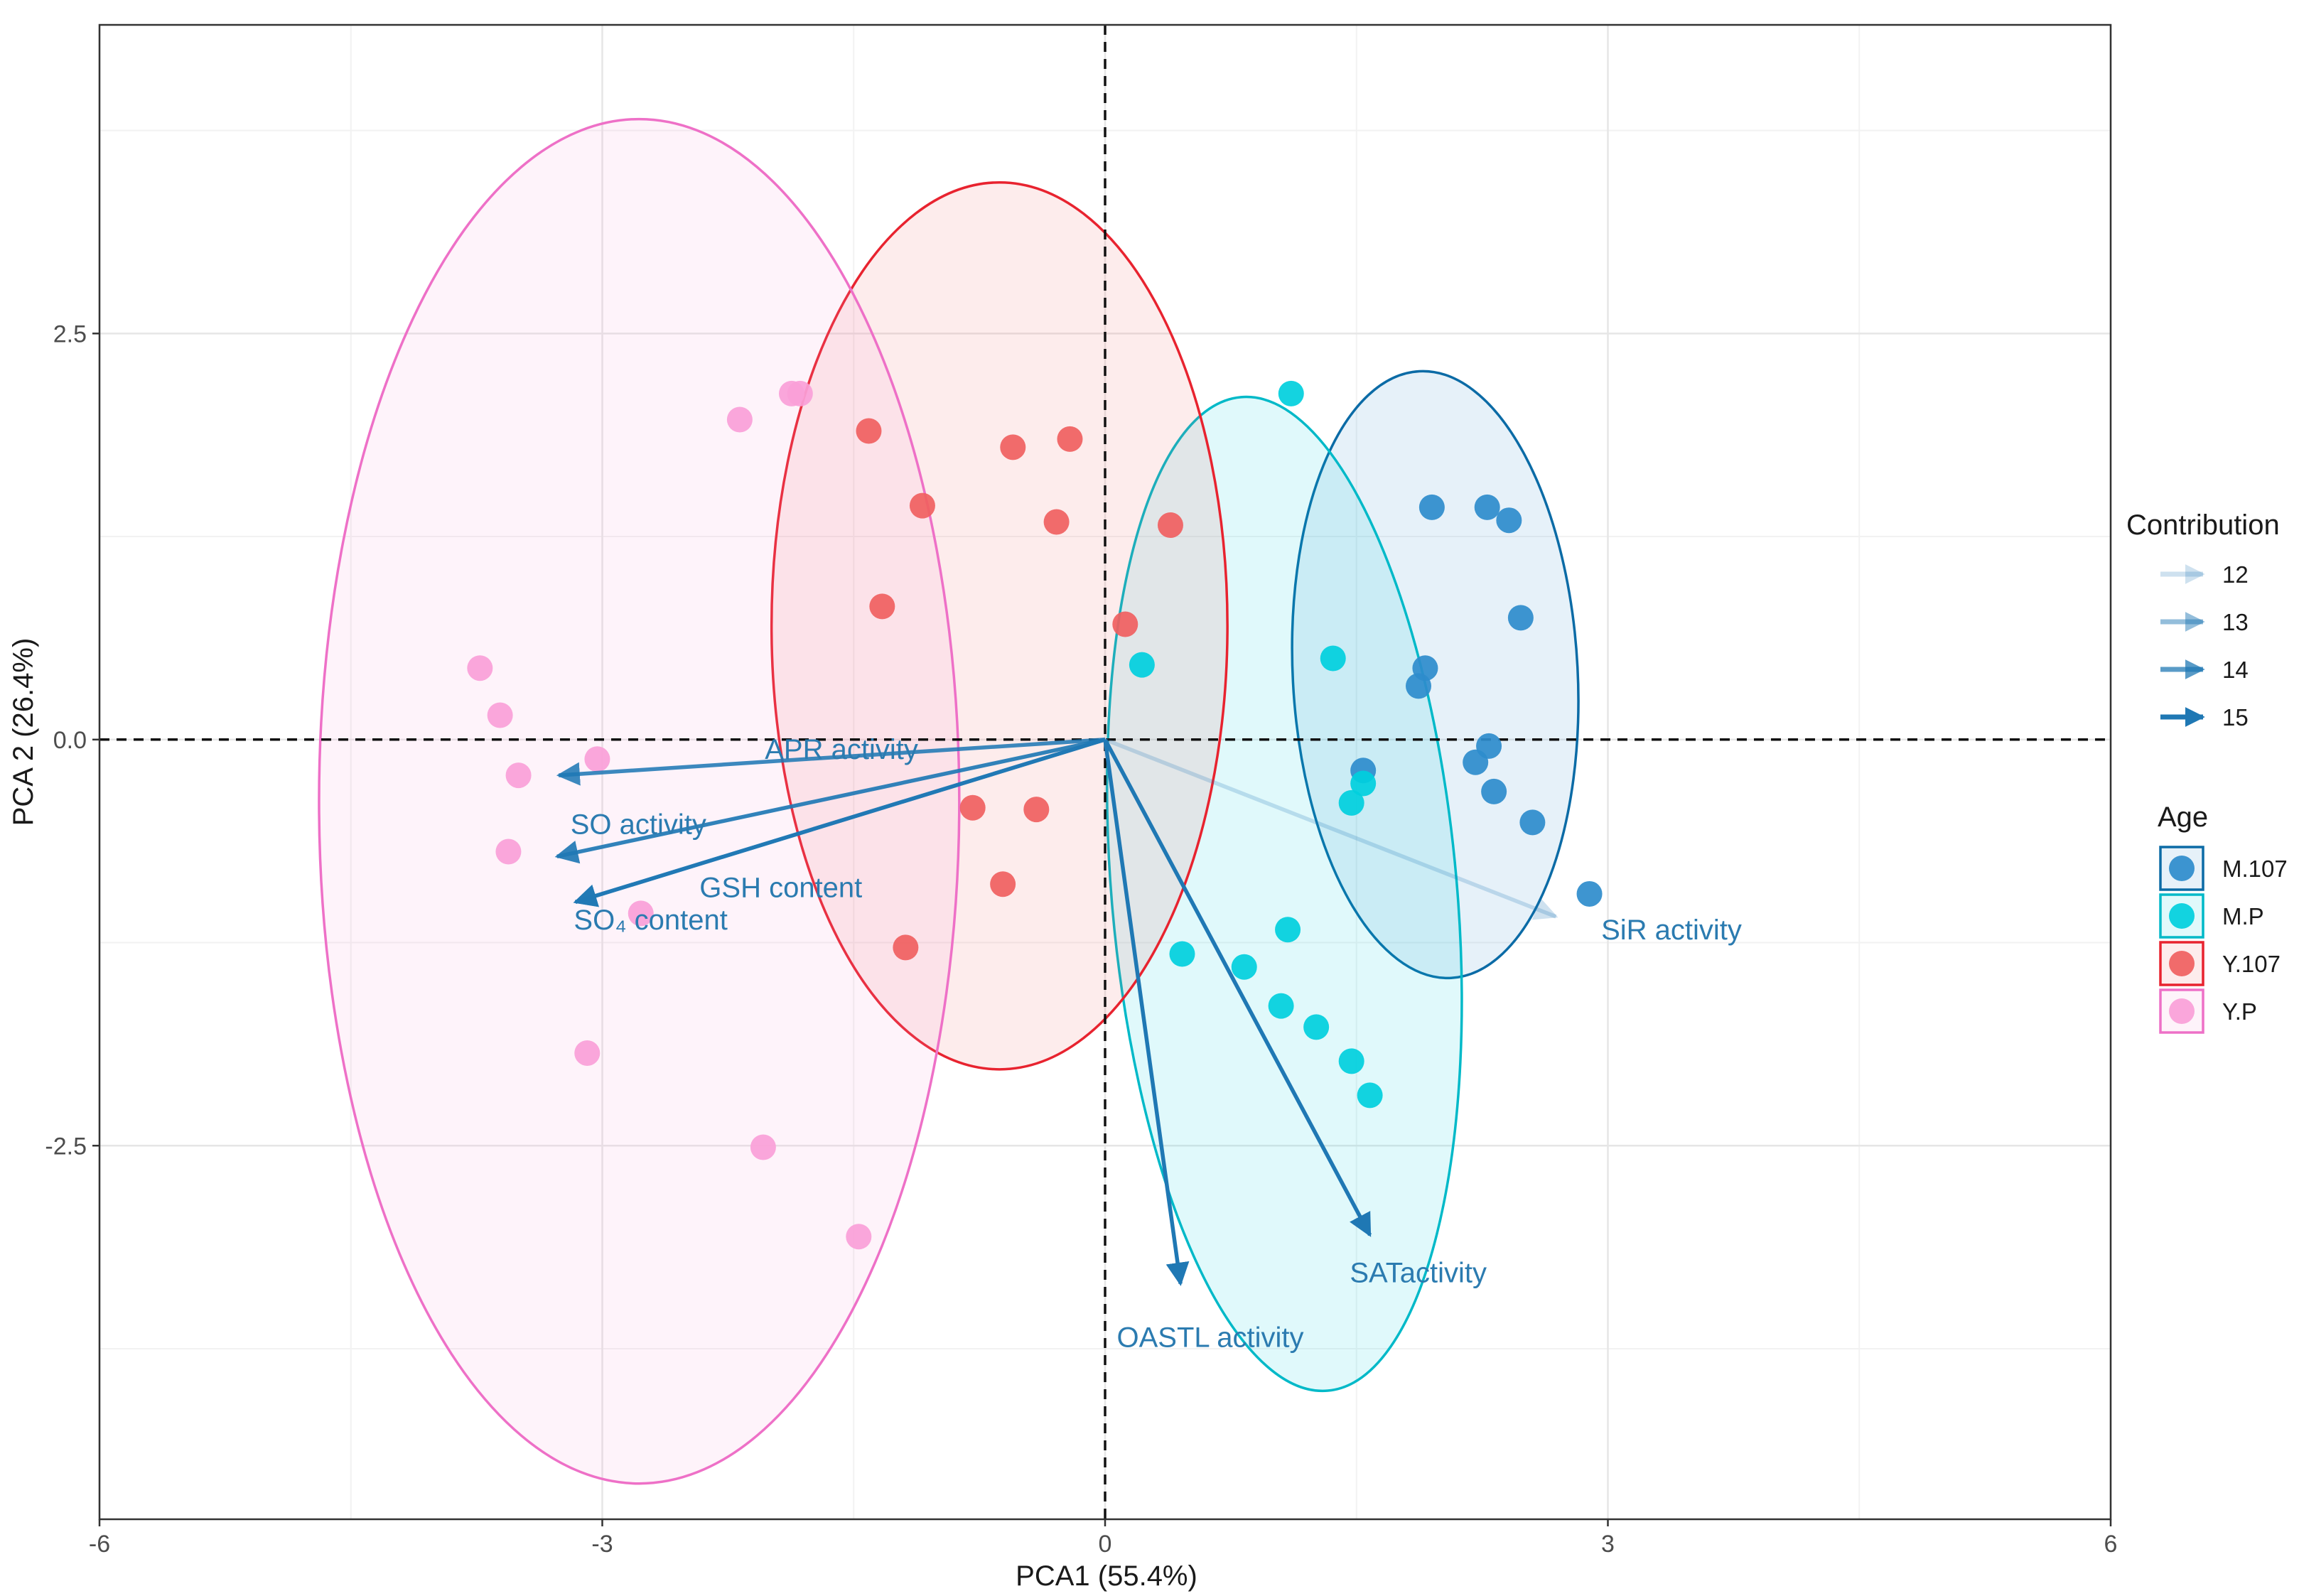  I want to click on age-legend-label: M.107, so click(2255, 869).